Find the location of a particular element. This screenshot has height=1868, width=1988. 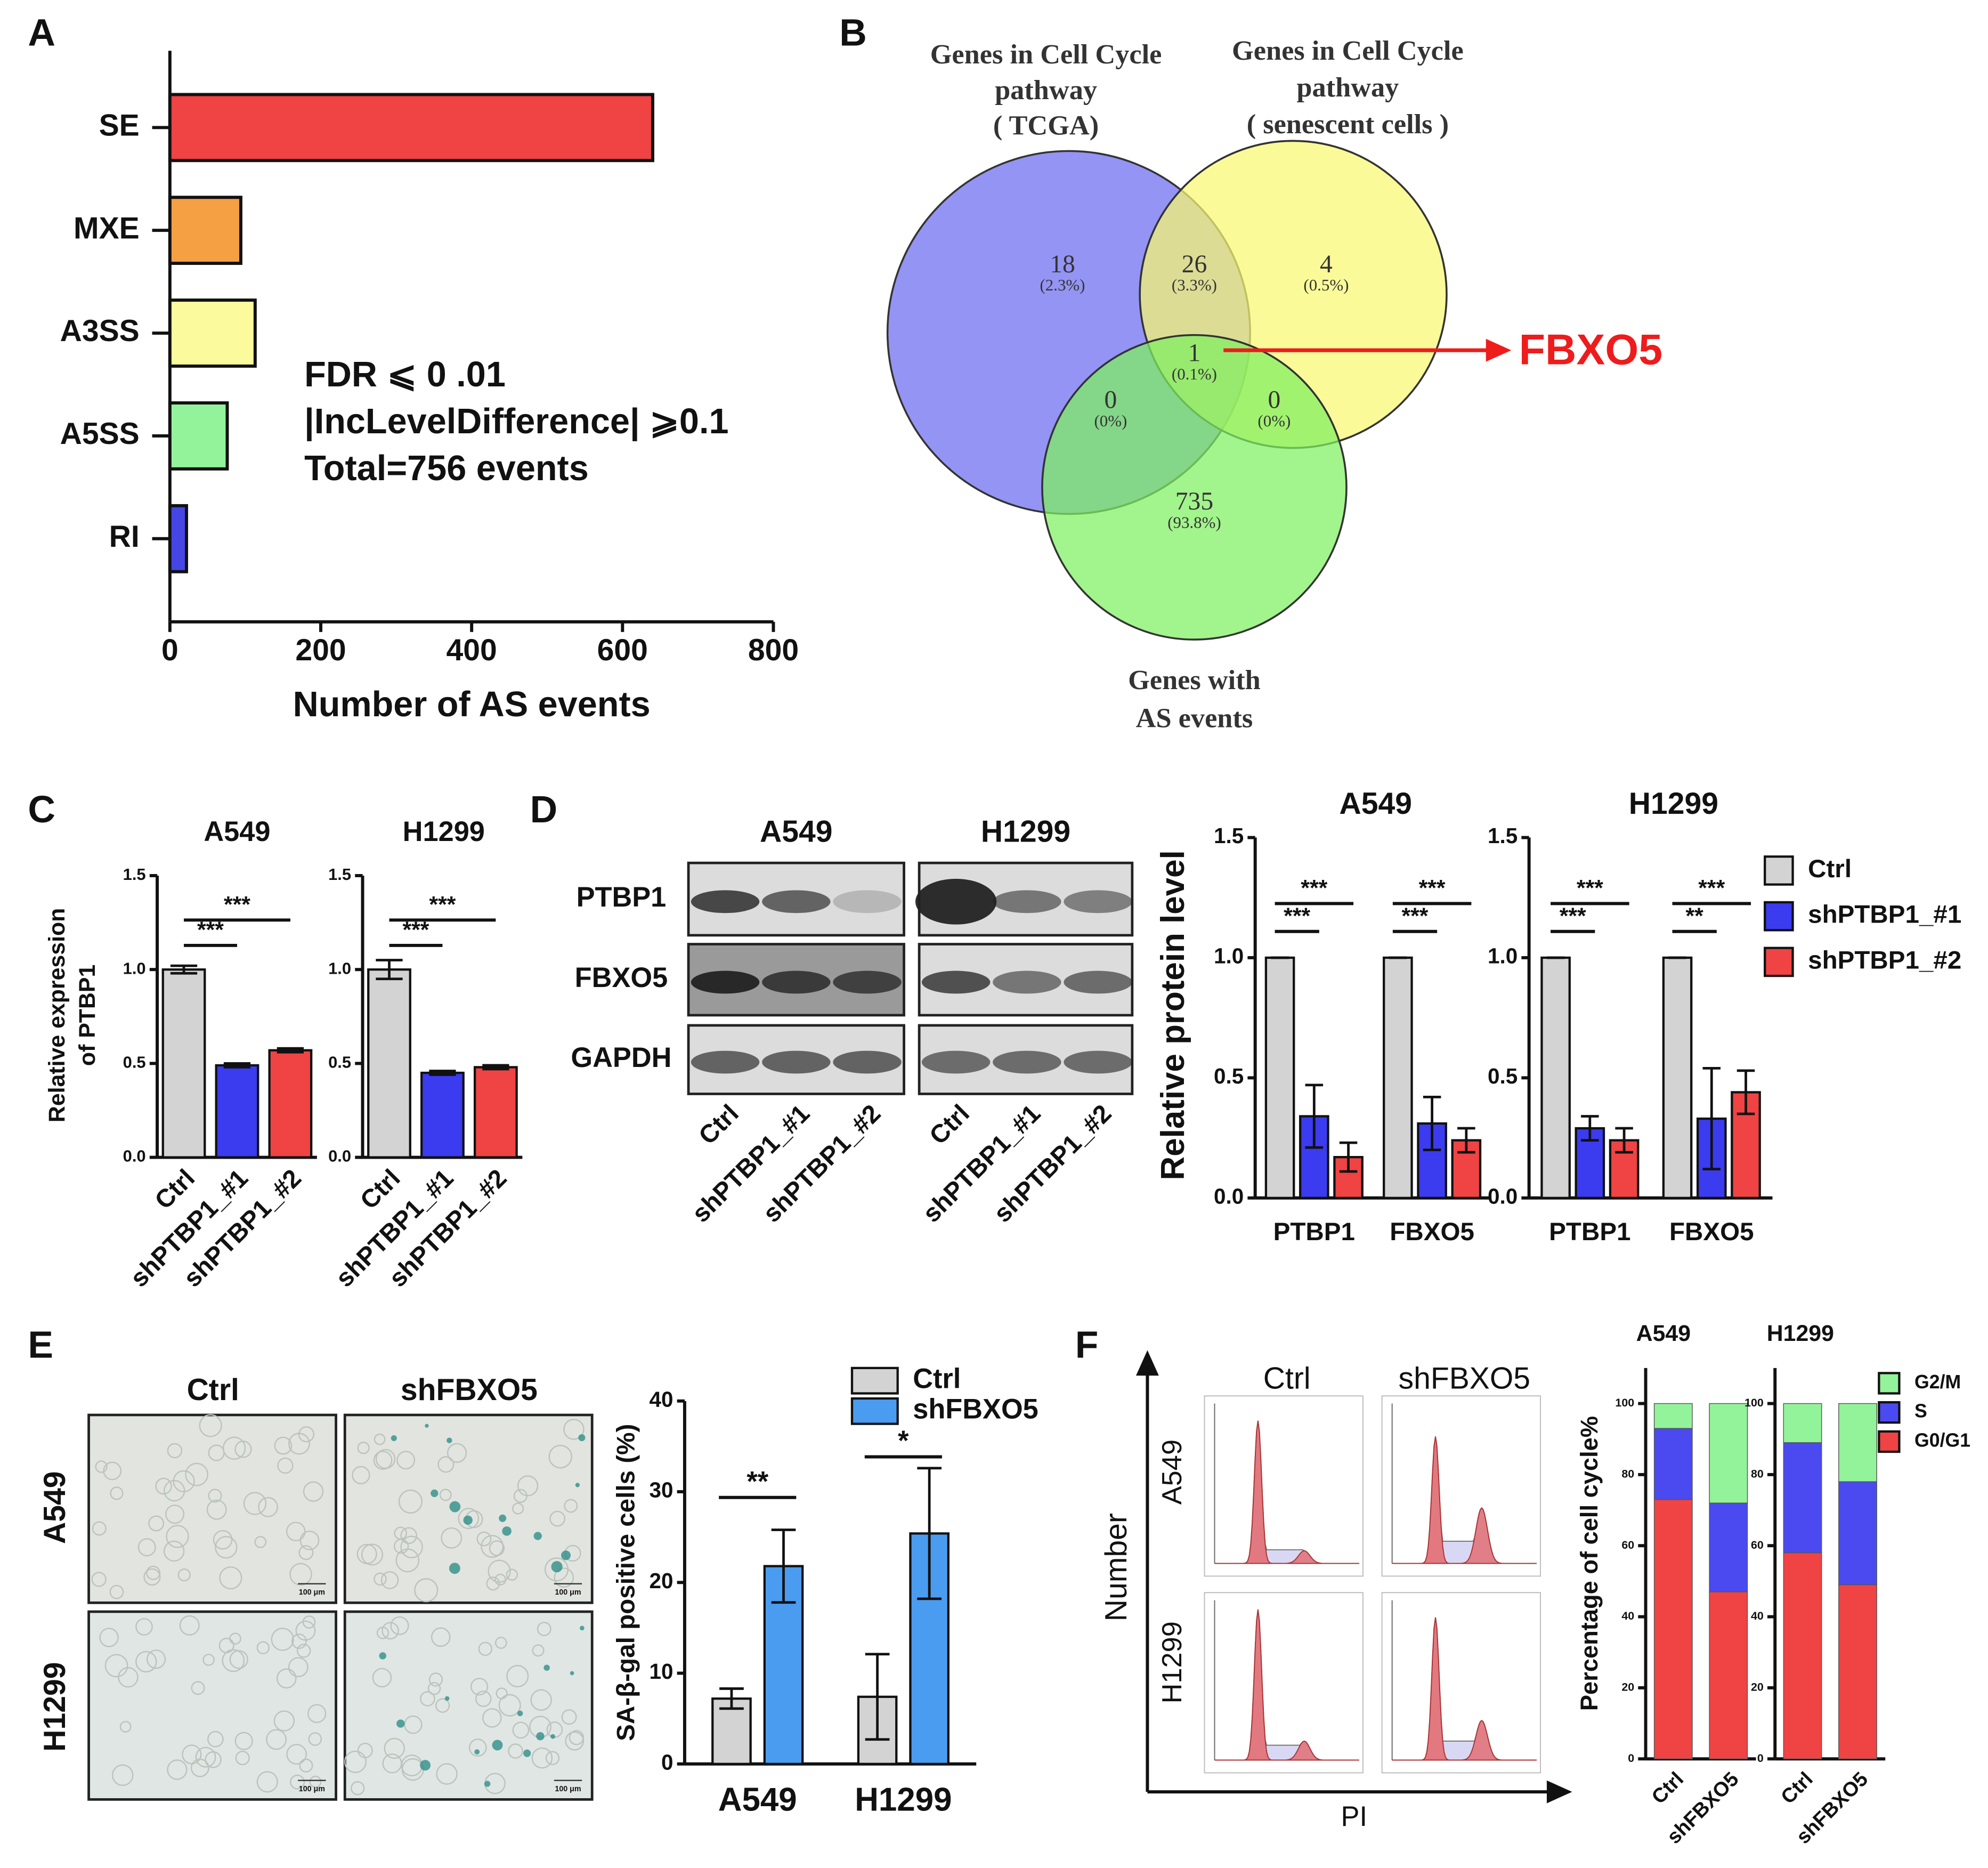

annotation: Total=756 events is located at coordinates (446, 468).